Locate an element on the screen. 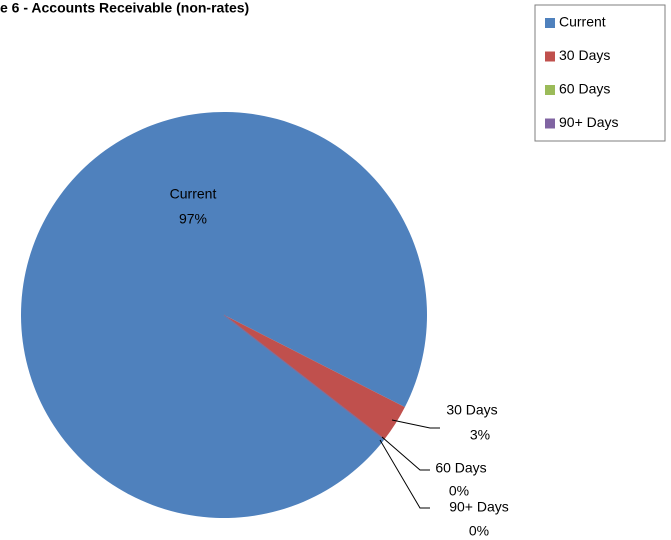 This screenshot has height=540, width=671. legend-label: 30 Days is located at coordinates (584, 55).